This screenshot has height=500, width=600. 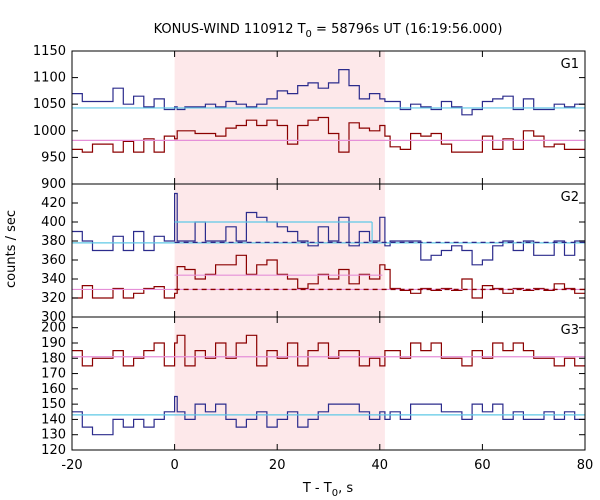 What do you see at coordinates (49, 78) in the screenshot?
I see `y-tick-label: 1100` at bounding box center [49, 78].